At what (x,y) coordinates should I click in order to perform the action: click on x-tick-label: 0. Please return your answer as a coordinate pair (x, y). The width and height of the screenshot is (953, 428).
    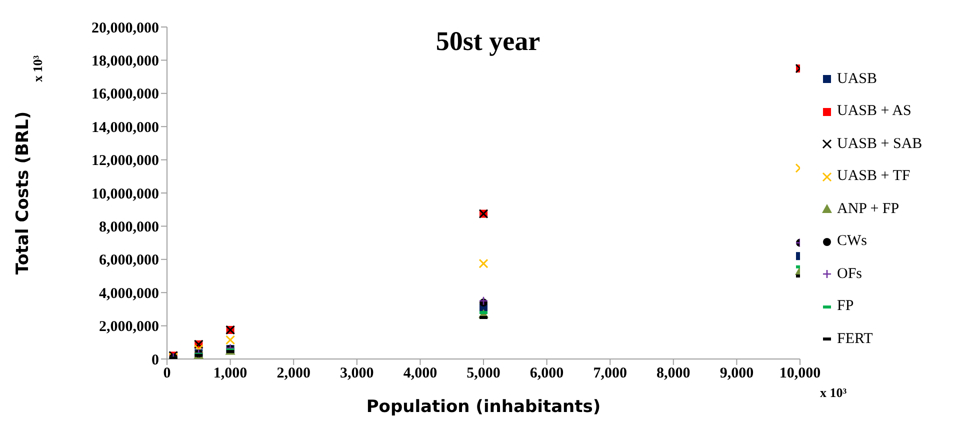
    Looking at the image, I should click on (167, 374).